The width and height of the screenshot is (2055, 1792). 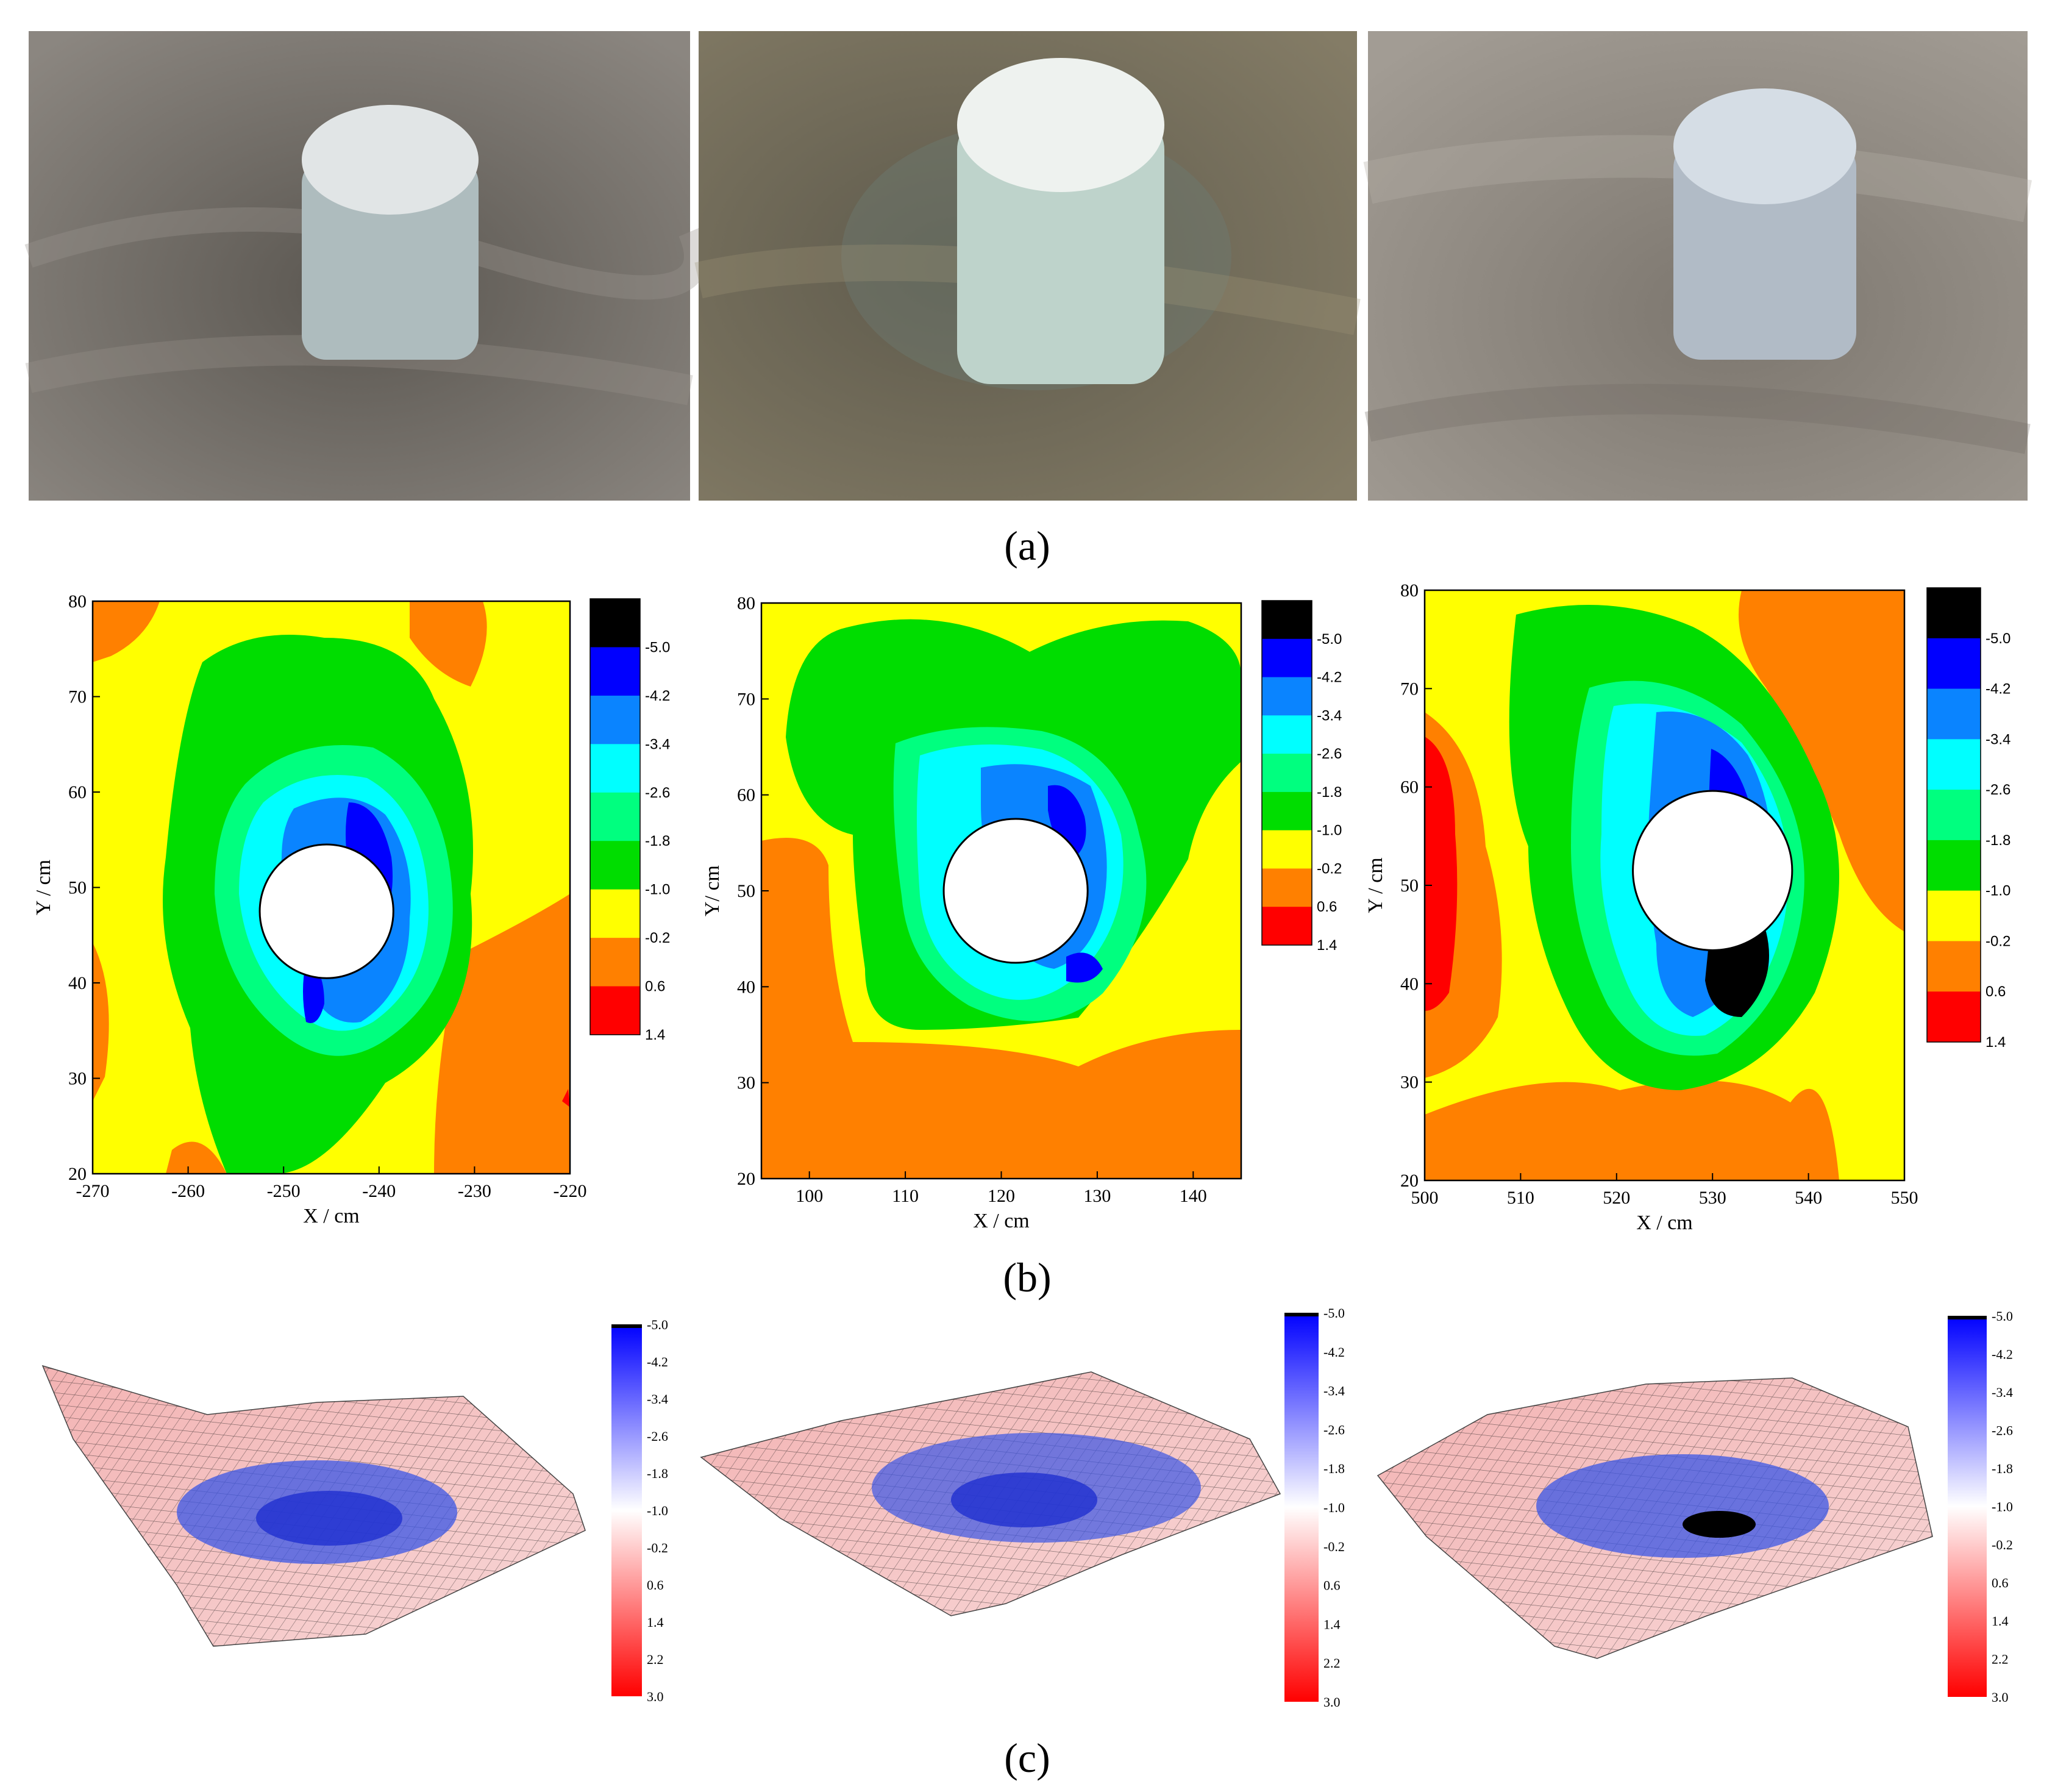 I want to click on x-tick-label: 500, so click(x=1425, y=1198).